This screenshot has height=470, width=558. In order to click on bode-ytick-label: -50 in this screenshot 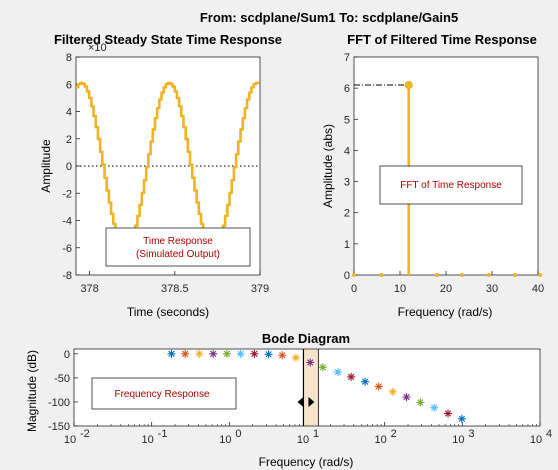, I will do `click(62, 379)`.